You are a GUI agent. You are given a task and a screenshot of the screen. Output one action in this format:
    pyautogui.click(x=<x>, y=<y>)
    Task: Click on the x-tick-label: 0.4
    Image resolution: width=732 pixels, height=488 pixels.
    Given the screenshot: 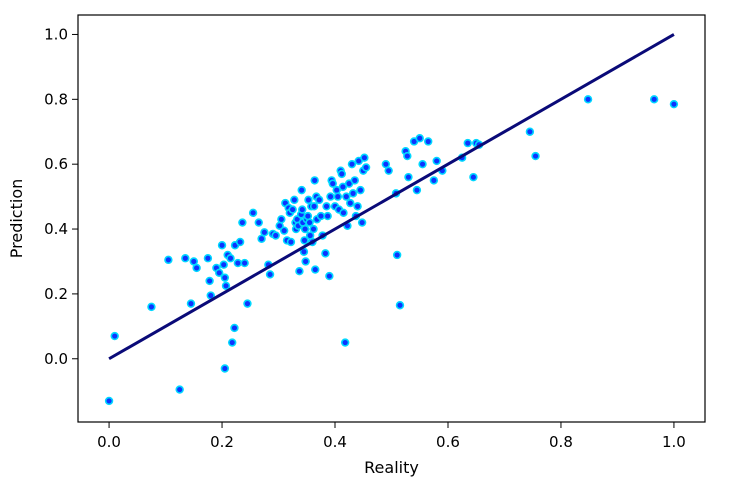 What is the action you would take?
    pyautogui.click(x=335, y=442)
    